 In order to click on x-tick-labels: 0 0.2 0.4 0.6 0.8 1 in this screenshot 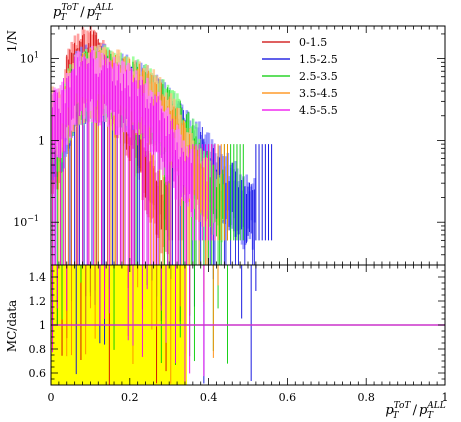, I will do `click(248, 397)`.